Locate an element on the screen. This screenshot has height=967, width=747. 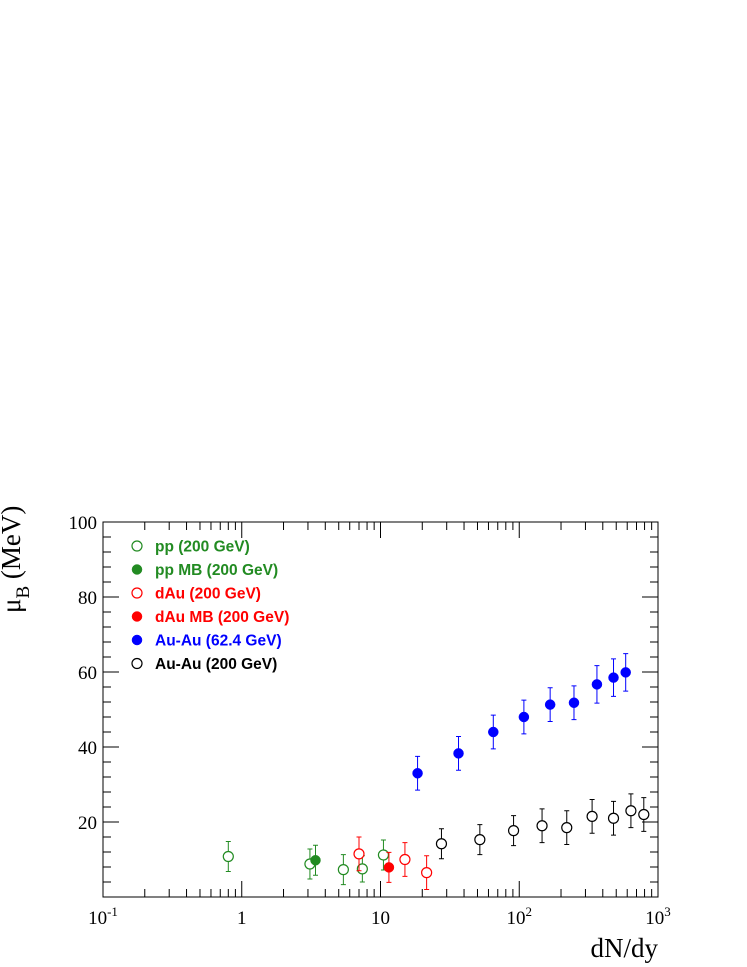
x-axis-title: dN/dy is located at coordinates (625, 948).